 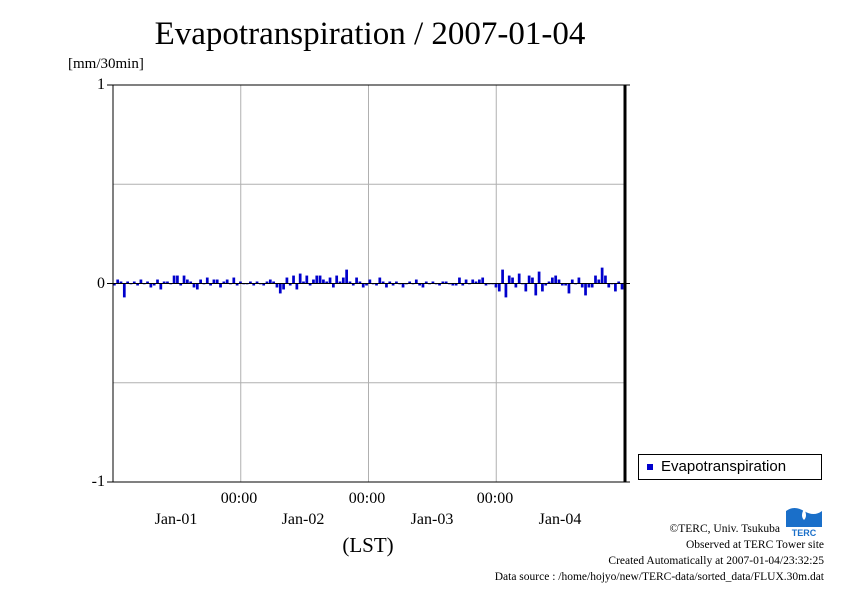 What do you see at coordinates (650, 467) in the screenshot?
I see `legend-swatch` at bounding box center [650, 467].